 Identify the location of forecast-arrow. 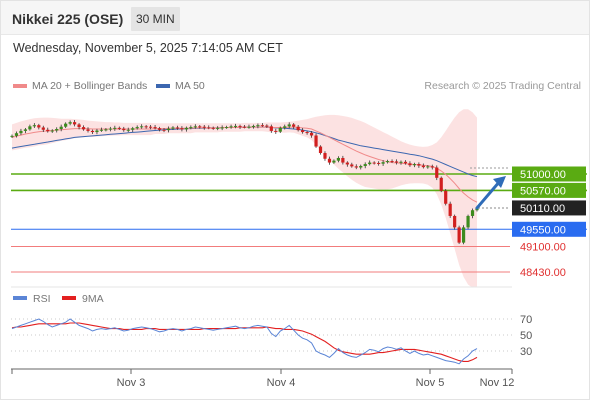
(488, 194).